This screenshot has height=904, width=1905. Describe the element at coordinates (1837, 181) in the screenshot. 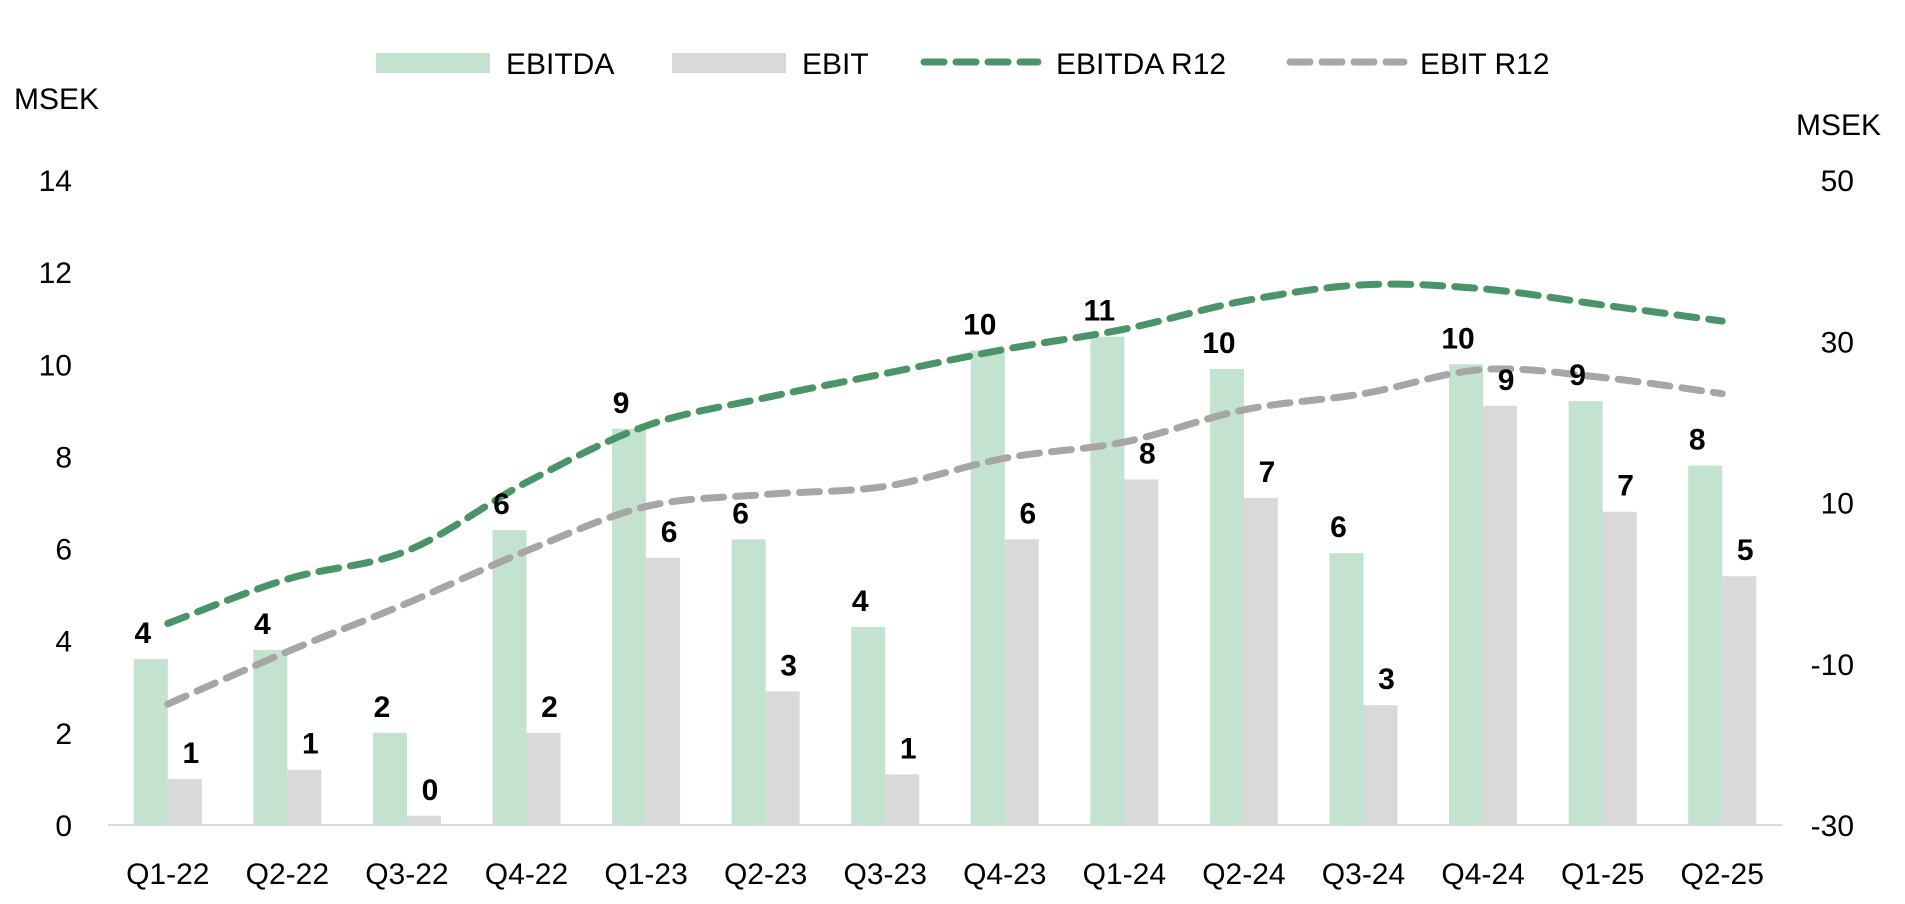

I see `right-tick-label: 50` at that location.